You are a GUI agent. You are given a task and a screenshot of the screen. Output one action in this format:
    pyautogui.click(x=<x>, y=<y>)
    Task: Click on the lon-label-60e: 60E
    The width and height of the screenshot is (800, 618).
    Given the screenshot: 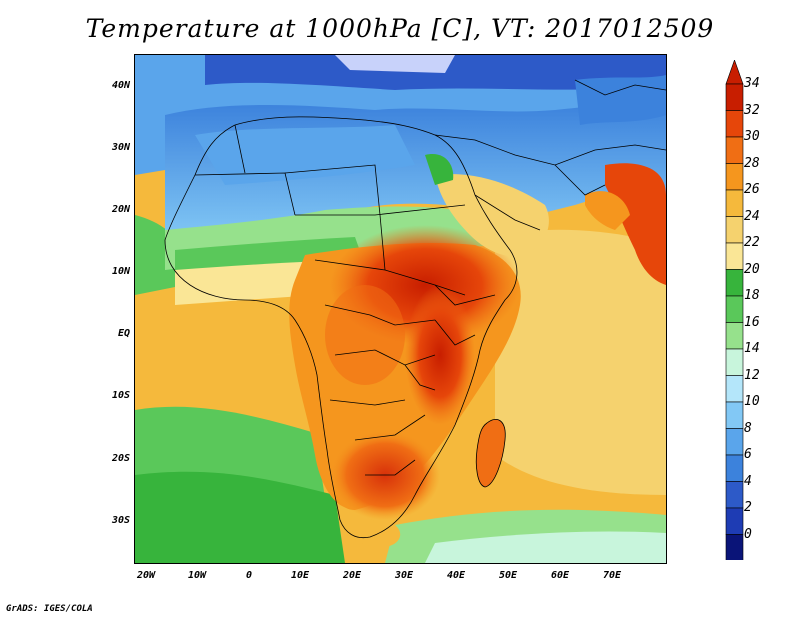 What is the action you would take?
    pyautogui.click(x=560, y=575)
    